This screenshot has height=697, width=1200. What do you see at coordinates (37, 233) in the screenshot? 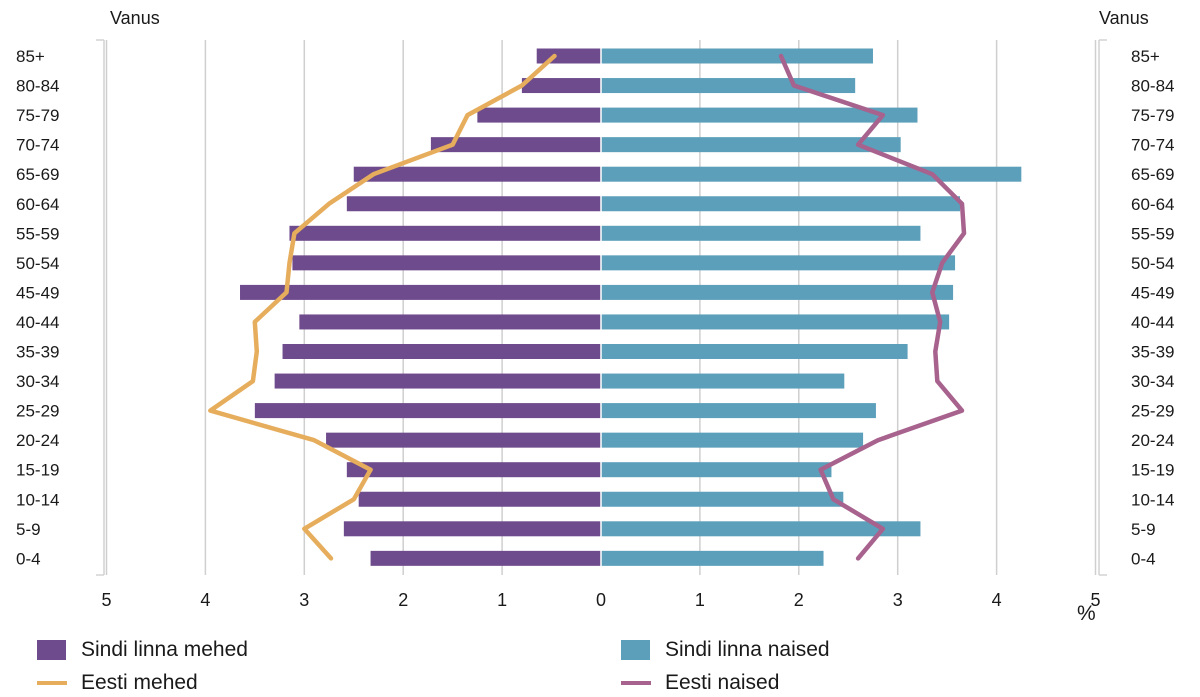
I see `category-label-left: 55-59` at bounding box center [37, 233].